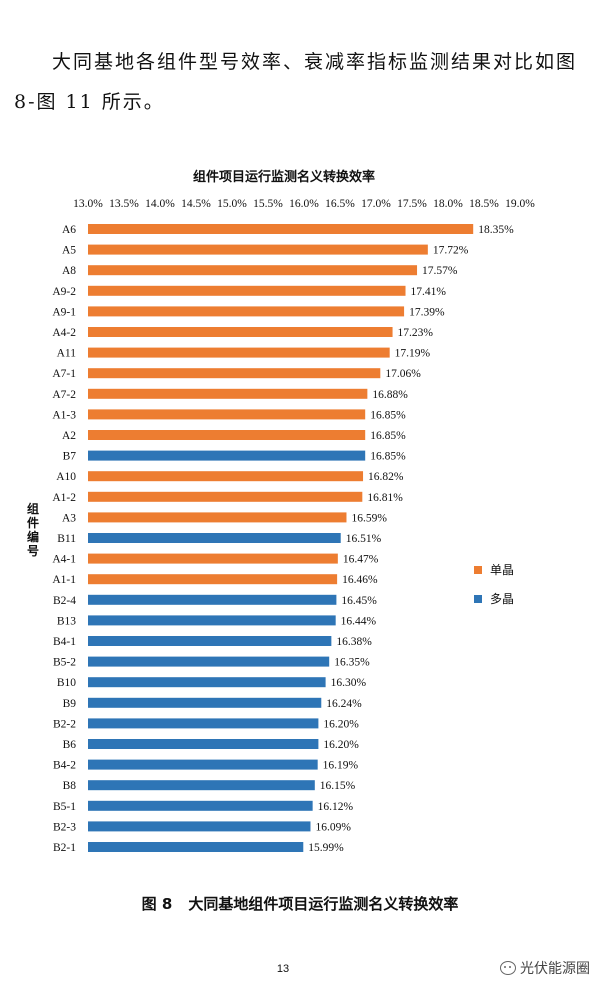  I want to click on bar-value-label: 17.19%, so click(413, 354).